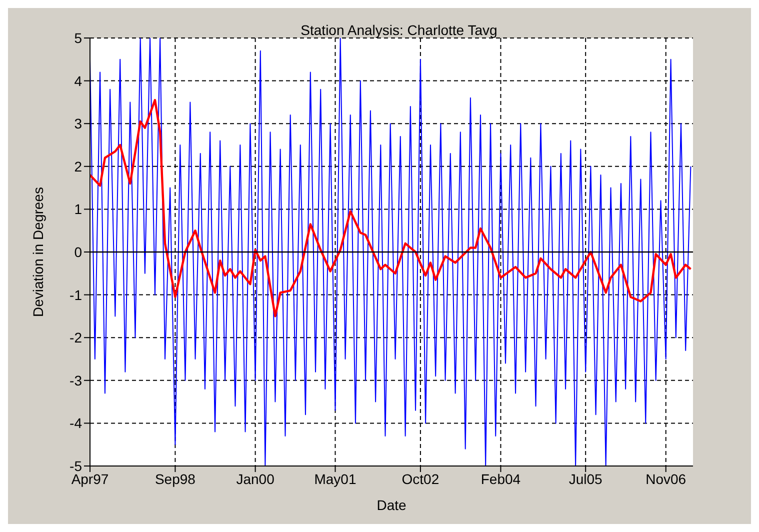 This screenshot has width=759, height=532. What do you see at coordinates (78, 166) in the screenshot?
I see `y-tick-label: 2` at bounding box center [78, 166].